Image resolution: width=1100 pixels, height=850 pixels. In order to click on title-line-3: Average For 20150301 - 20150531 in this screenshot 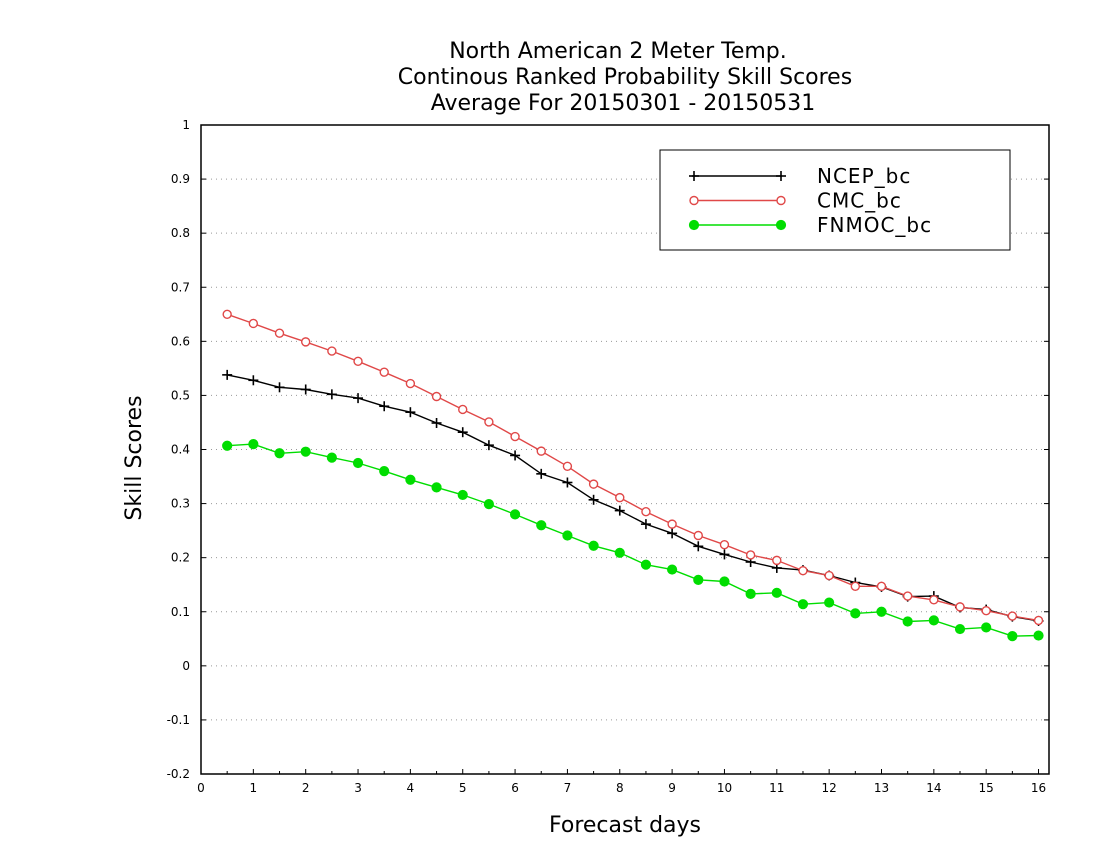, I will do `click(623, 103)`.